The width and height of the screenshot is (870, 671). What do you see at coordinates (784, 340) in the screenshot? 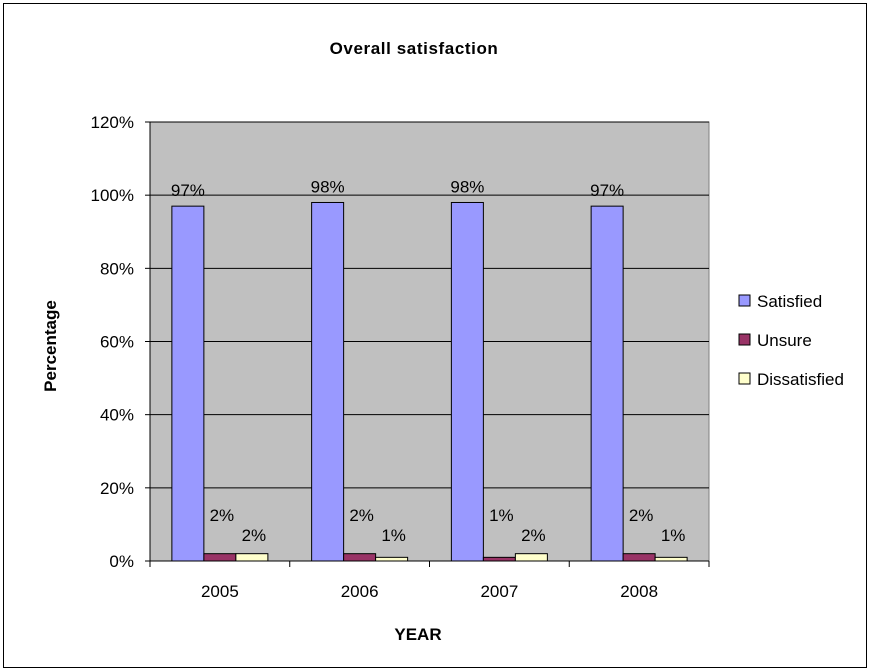
I see `legend-label: Unsure` at bounding box center [784, 340].